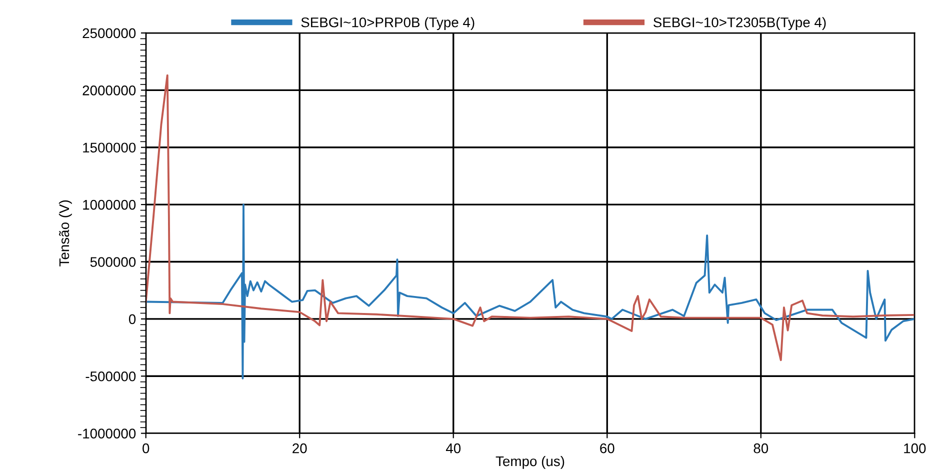 This screenshot has height=471, width=941. What do you see at coordinates (65, 233) in the screenshot?
I see `y-axis-title: Tensão (V)` at bounding box center [65, 233].